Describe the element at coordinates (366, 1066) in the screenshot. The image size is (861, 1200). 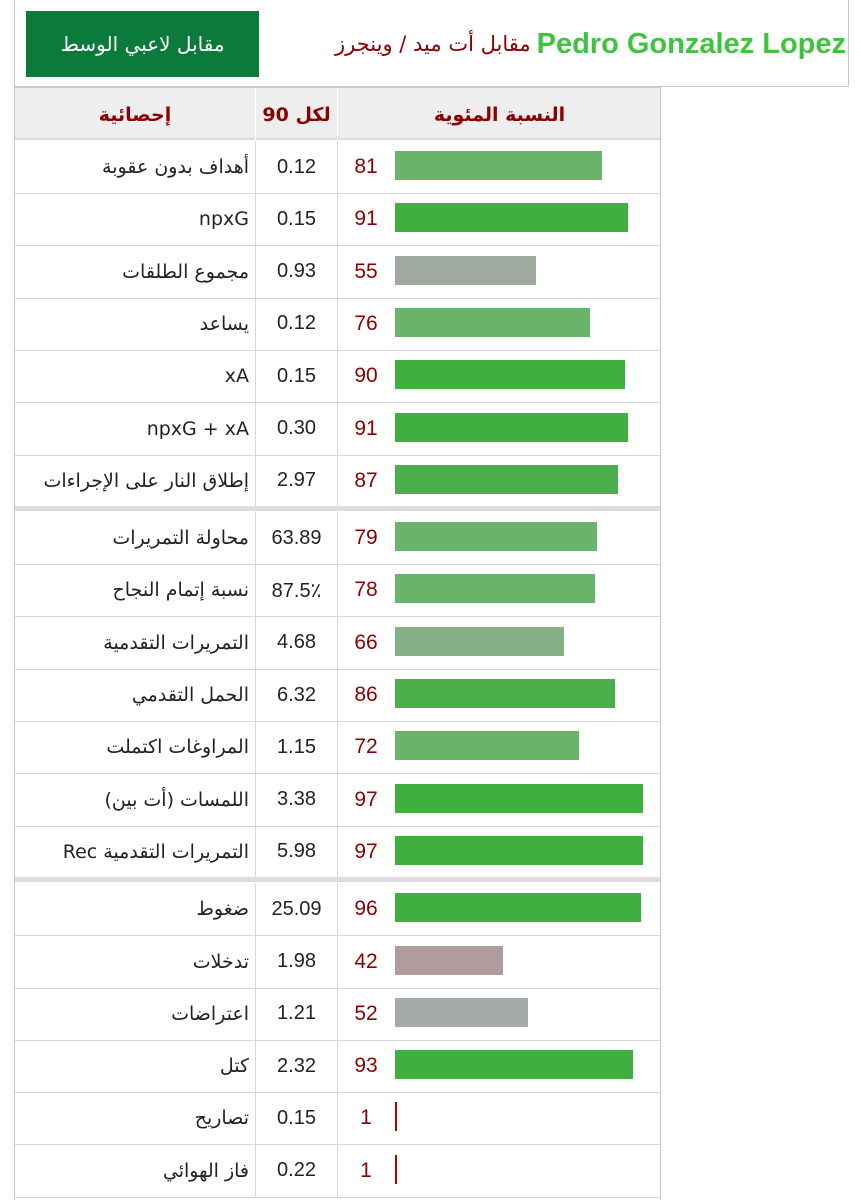
I see `percentile-value: 93` at that location.